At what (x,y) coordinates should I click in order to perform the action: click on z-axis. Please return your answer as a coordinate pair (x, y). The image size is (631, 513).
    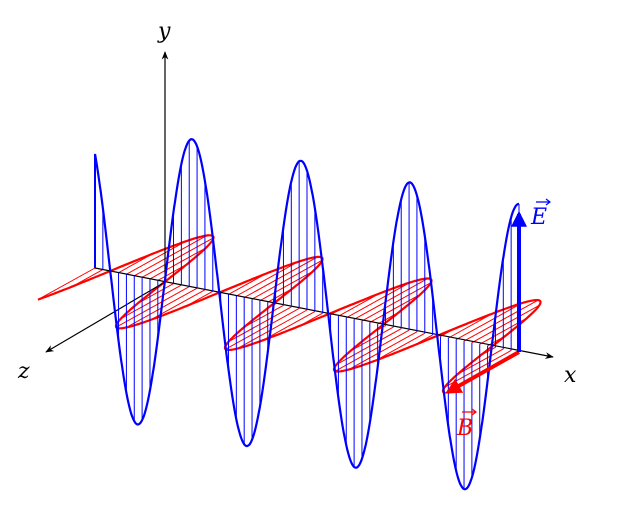
    Looking at the image, I should click on (105, 317).